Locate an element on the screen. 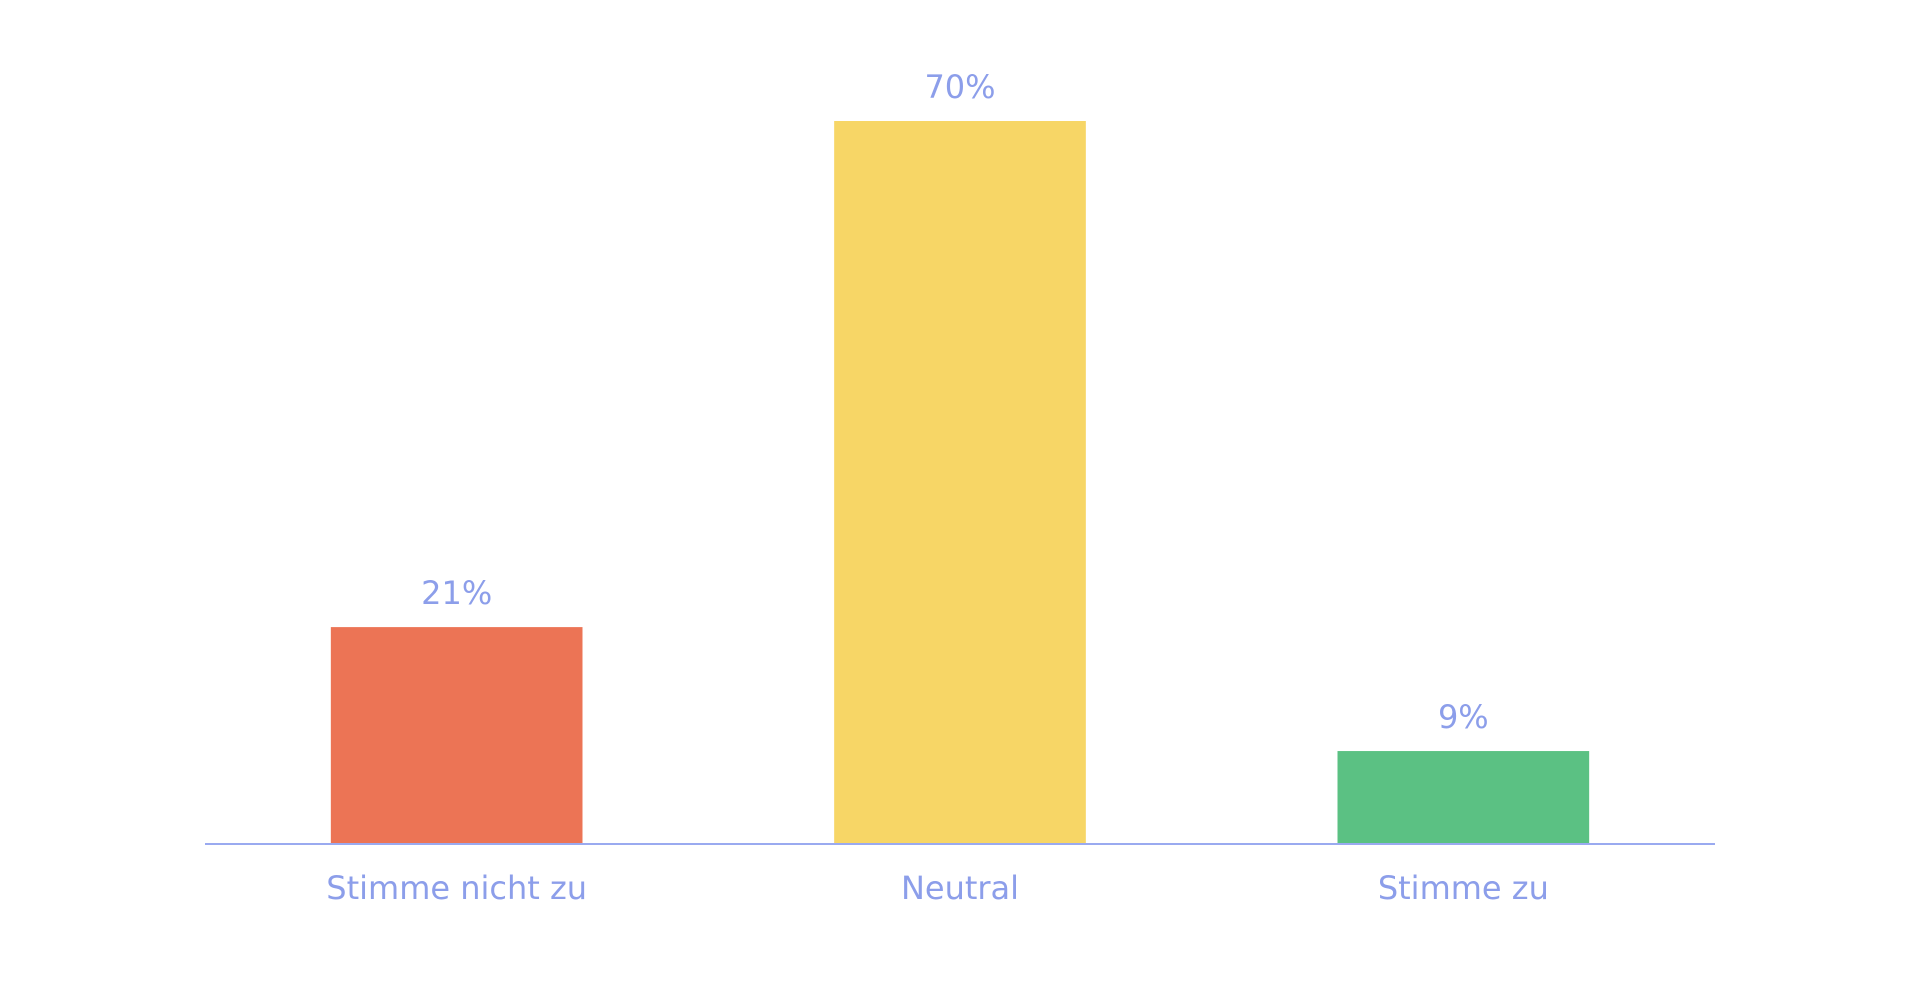 This screenshot has height=990, width=1920. value-label: 9% is located at coordinates (1463, 717).